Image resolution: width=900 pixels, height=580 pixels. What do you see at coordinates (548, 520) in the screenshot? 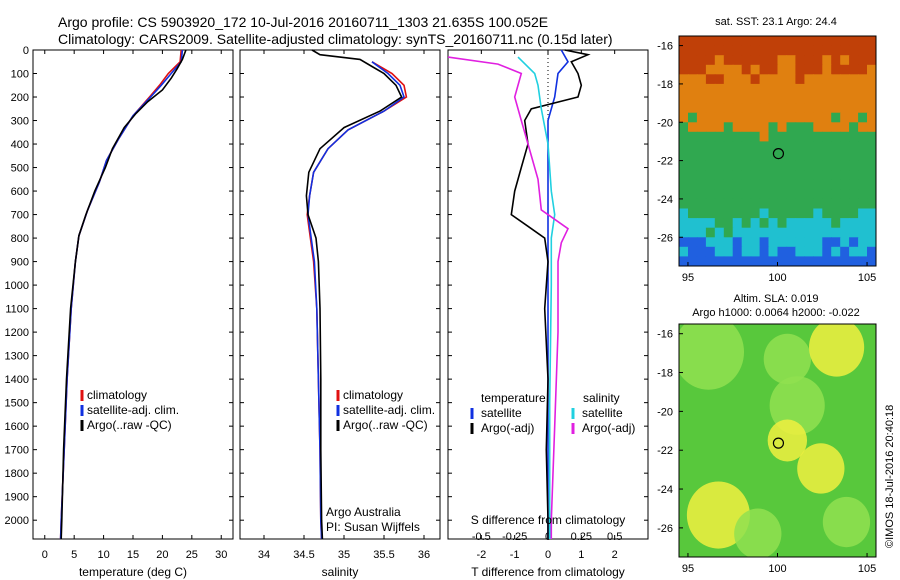
I see `salinity-difference-label: S difference from climatology` at bounding box center [548, 520].